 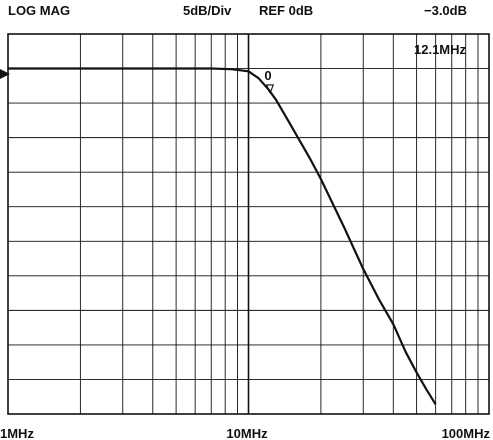 What do you see at coordinates (247, 433) in the screenshot?
I see `x-tick-label-10mhz: 10MHz` at bounding box center [247, 433].